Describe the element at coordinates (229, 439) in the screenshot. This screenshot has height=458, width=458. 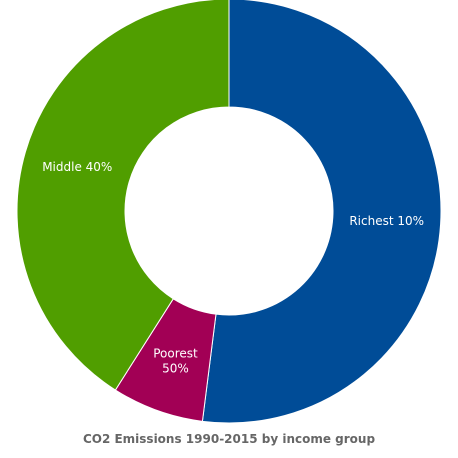
I see `chart-title: CO2 Emissions 1990-2015 by income group` at that location.